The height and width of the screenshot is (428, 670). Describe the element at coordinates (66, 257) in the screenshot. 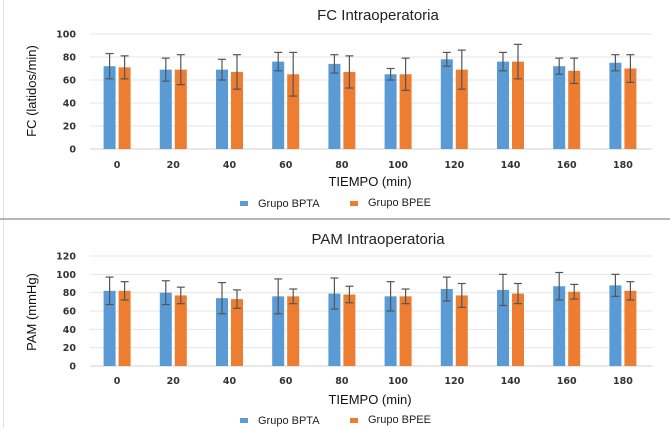

I see `y-tick-label: 120` at that location.